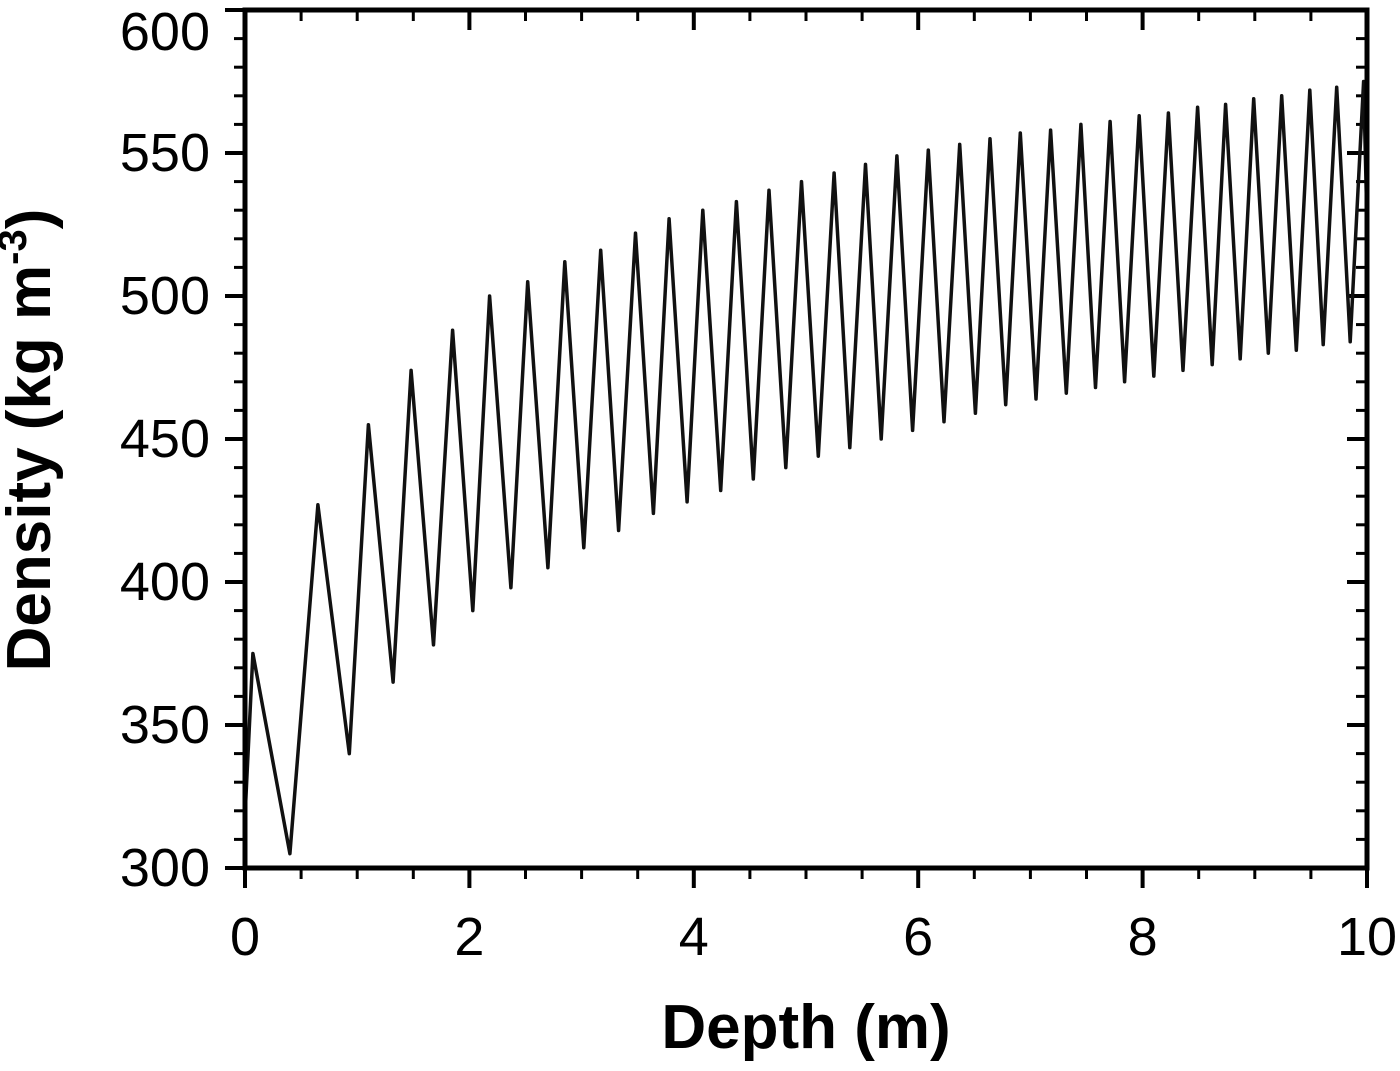 This screenshot has width=1400, height=1071. What do you see at coordinates (165, 725) in the screenshot?
I see `y-tick-label-350: 350` at bounding box center [165, 725].